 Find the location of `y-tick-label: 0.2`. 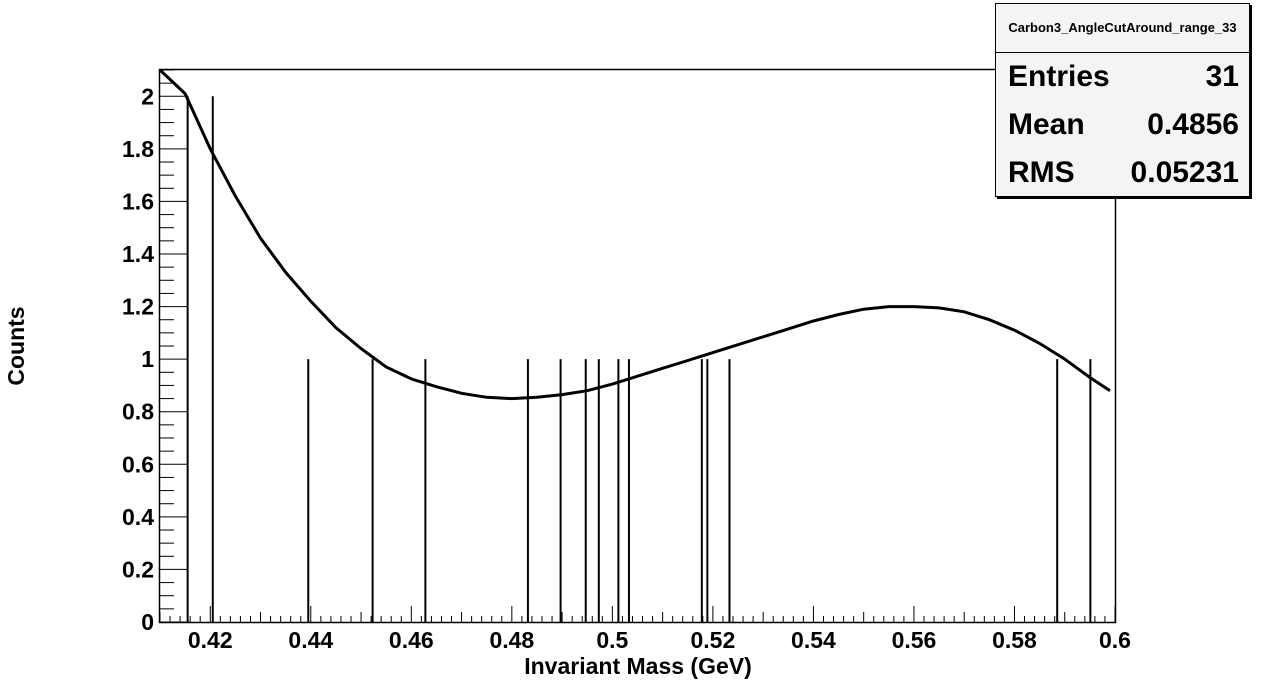

y-tick-label: 0.2 is located at coordinates (138, 569).